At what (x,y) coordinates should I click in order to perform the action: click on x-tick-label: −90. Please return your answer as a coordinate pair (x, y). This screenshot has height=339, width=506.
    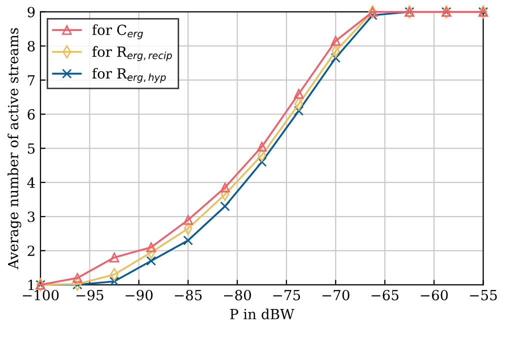
    Looking at the image, I should click on (139, 295).